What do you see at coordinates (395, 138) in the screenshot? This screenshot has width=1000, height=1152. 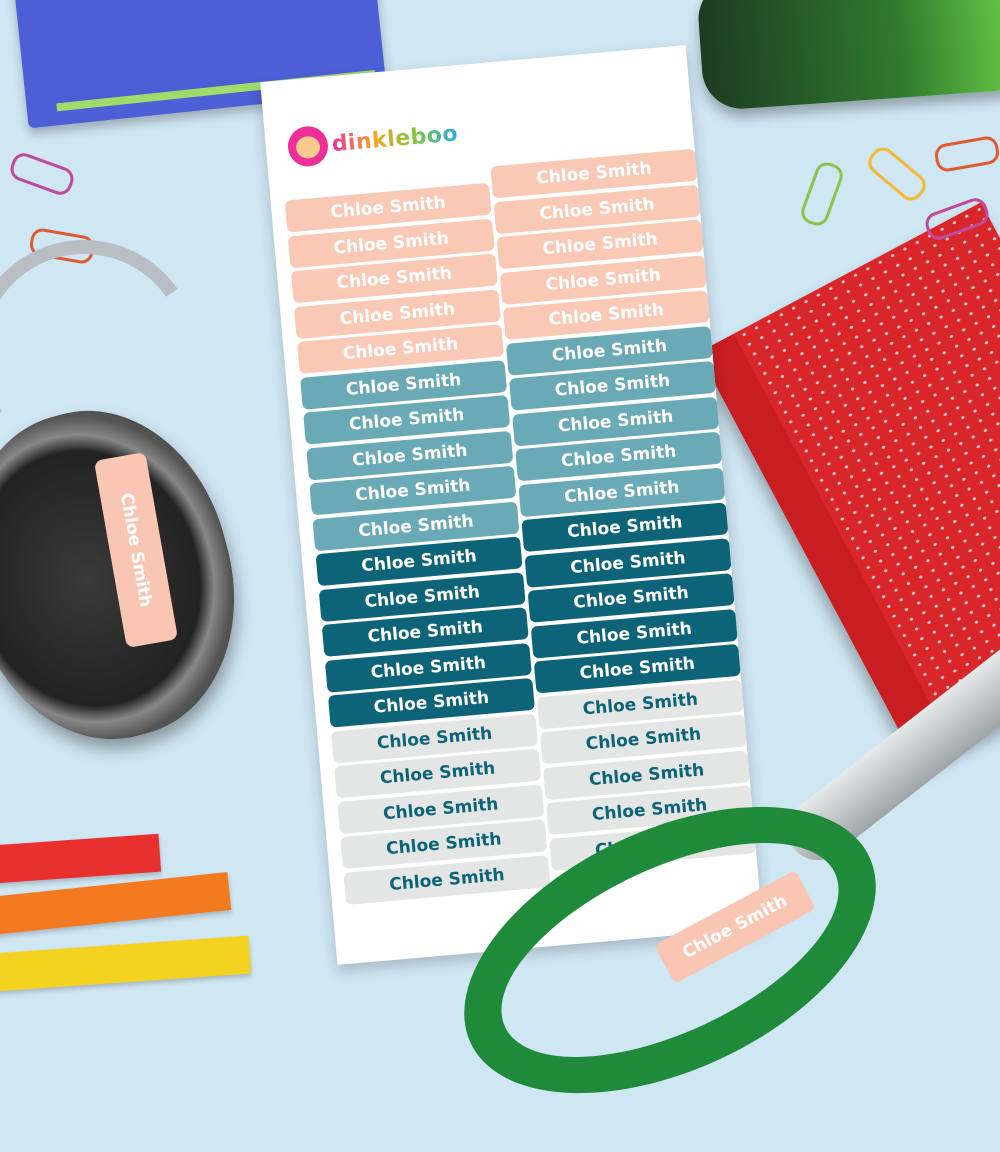 I see `logo-text: dinkleboo` at bounding box center [395, 138].